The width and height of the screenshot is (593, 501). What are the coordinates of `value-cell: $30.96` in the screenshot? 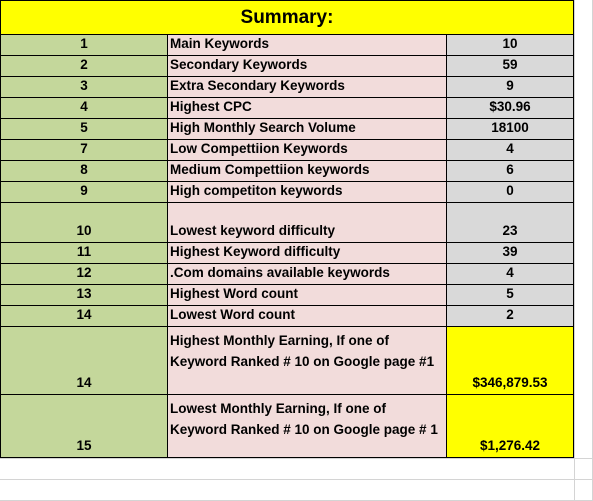 It's located at (510, 108).